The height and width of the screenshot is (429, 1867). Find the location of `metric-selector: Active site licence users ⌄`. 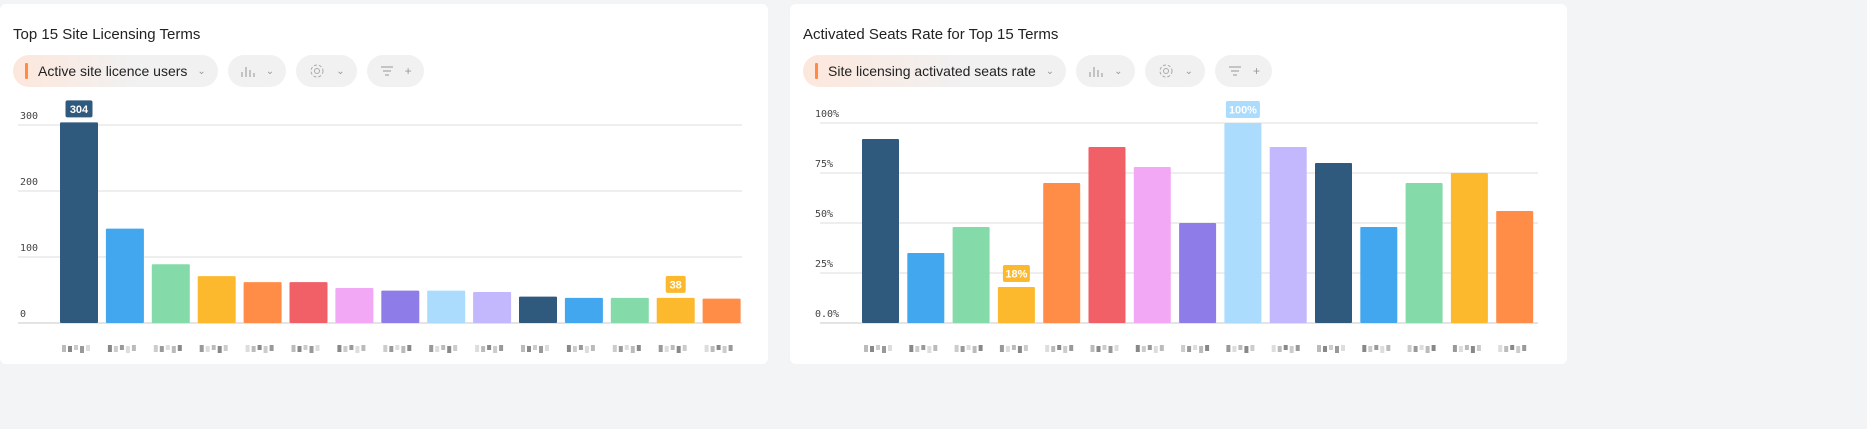

metric-selector: Active site licence users ⌄ is located at coordinates (115, 71).